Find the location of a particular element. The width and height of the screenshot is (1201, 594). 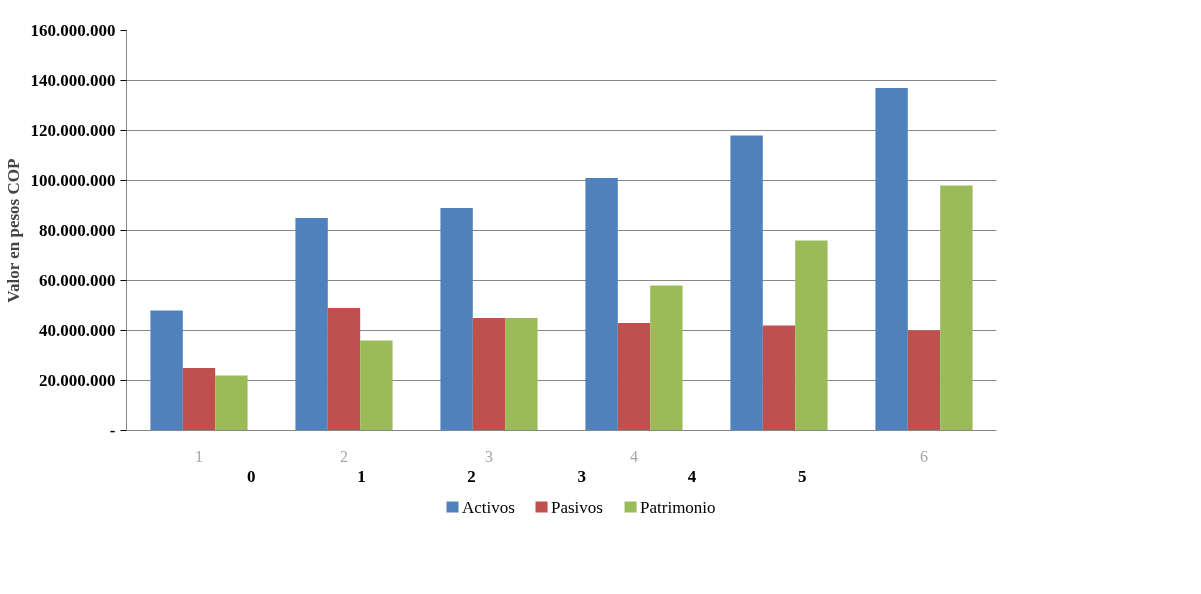

y-tick-label: 20.000.000 is located at coordinates (77, 380).